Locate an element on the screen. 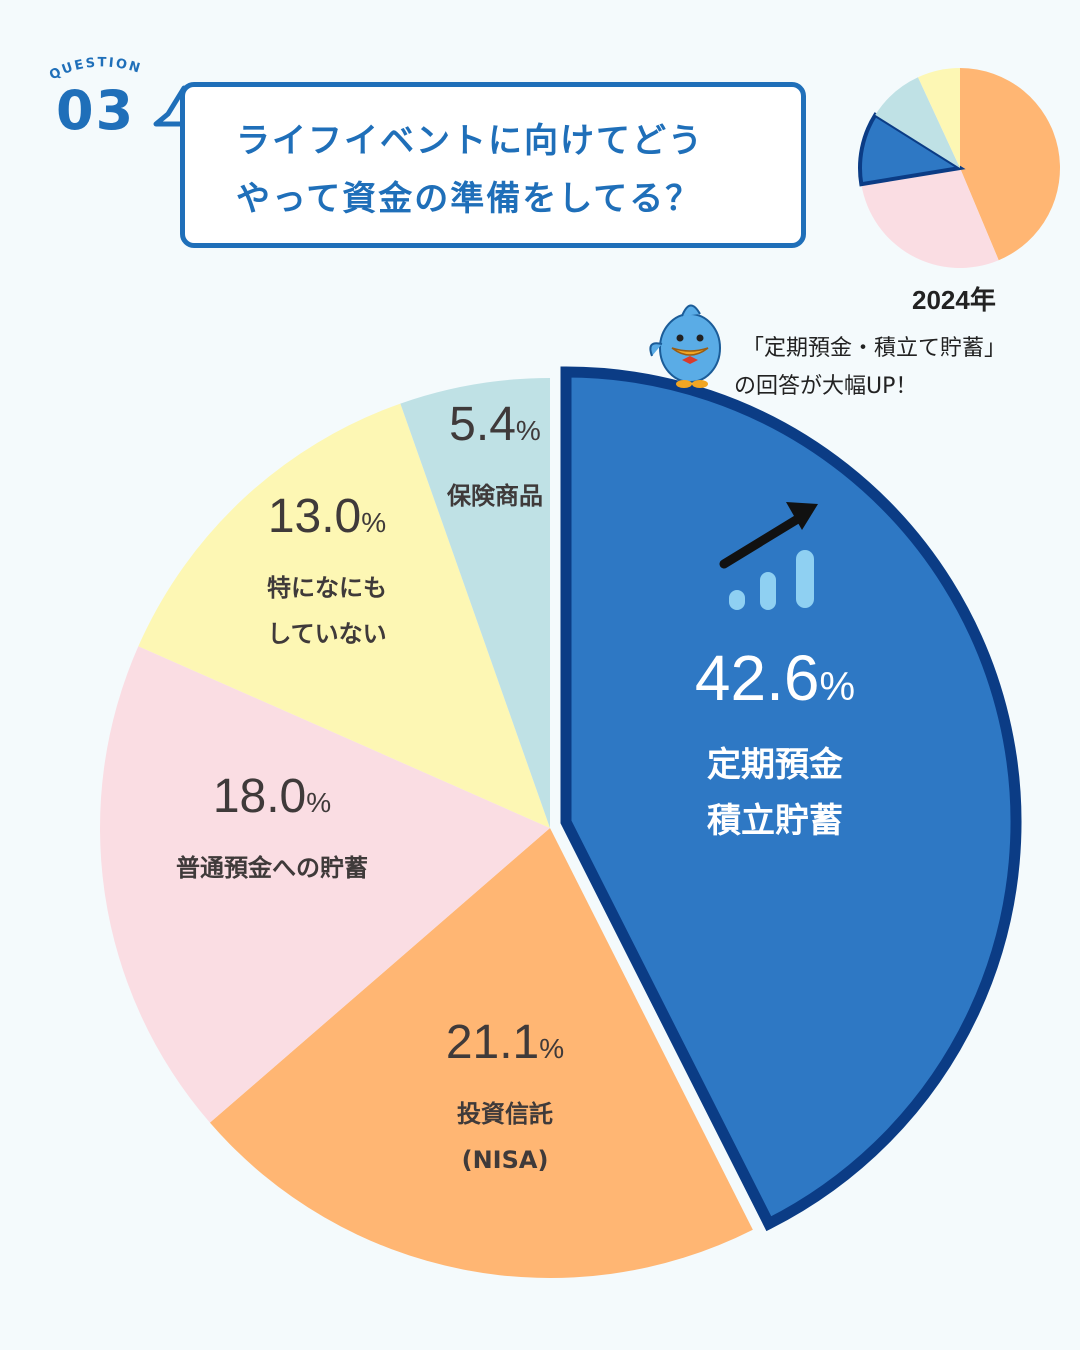 Image resolution: width=1080 pixels, height=1350 pixels. pie-slice-ordinary is located at coordinates (324, 884).